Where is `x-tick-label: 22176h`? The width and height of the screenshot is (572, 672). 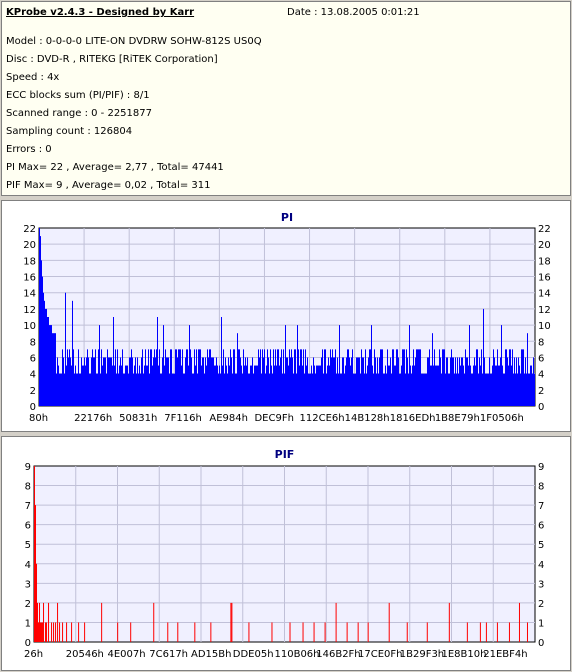
x-tick-label: 22176h is located at coordinates (93, 418).